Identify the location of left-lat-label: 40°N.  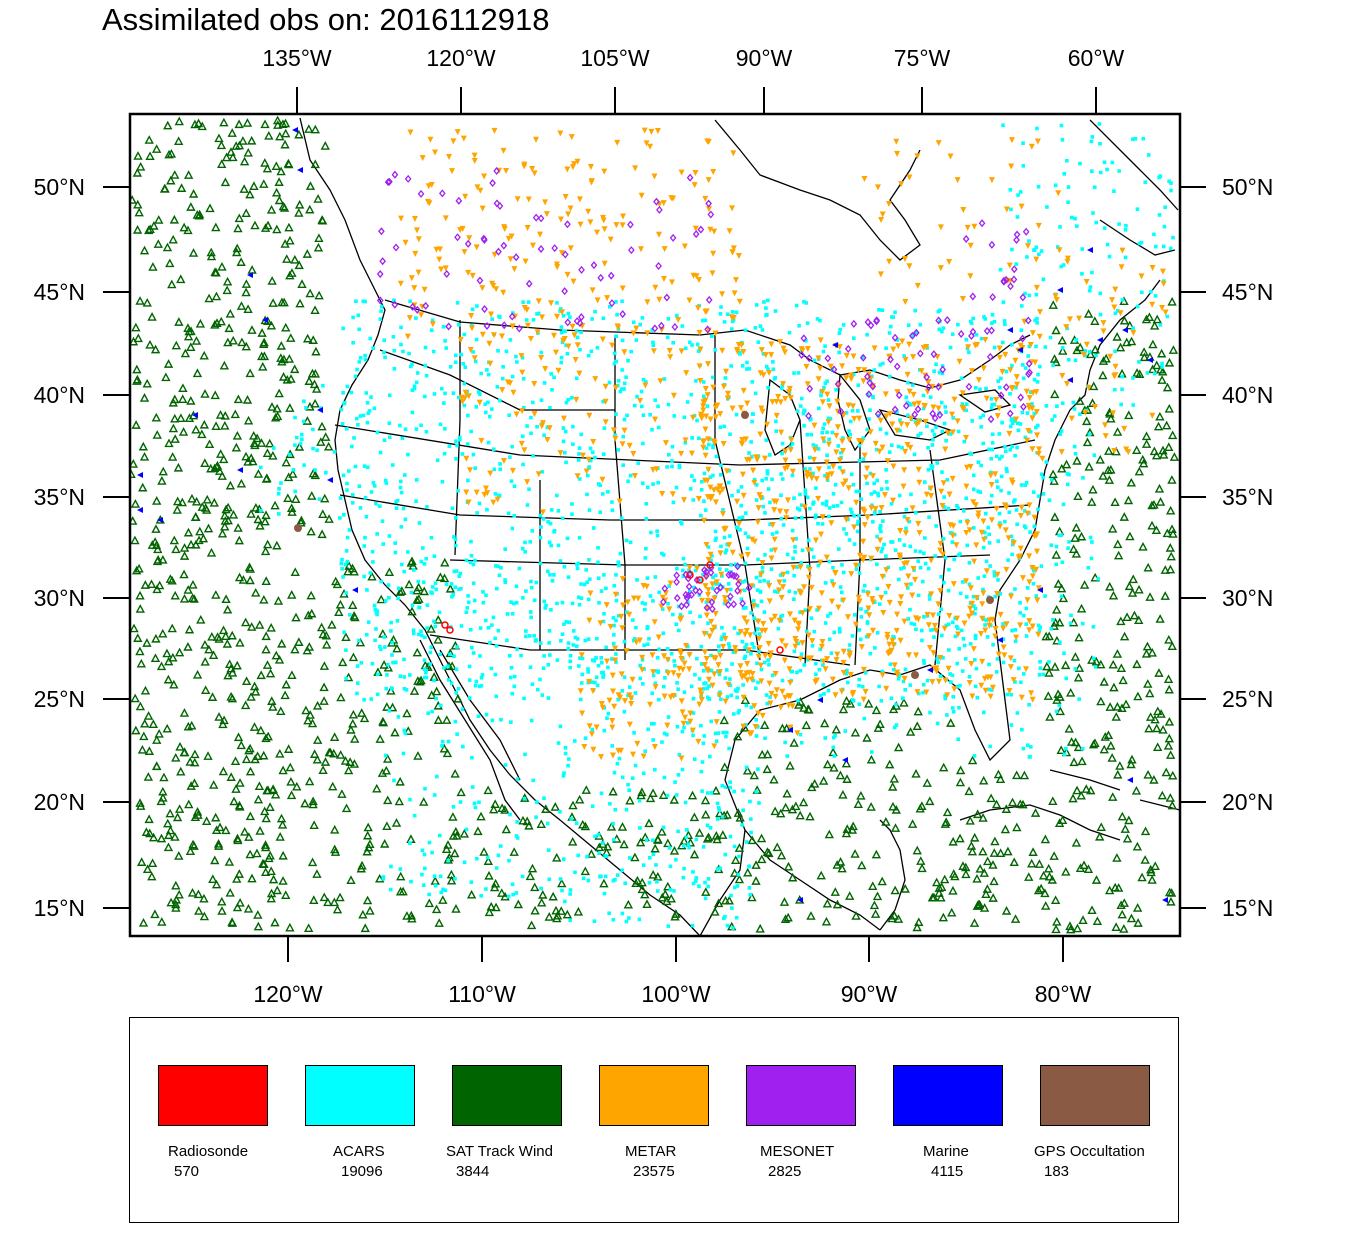
(59, 395).